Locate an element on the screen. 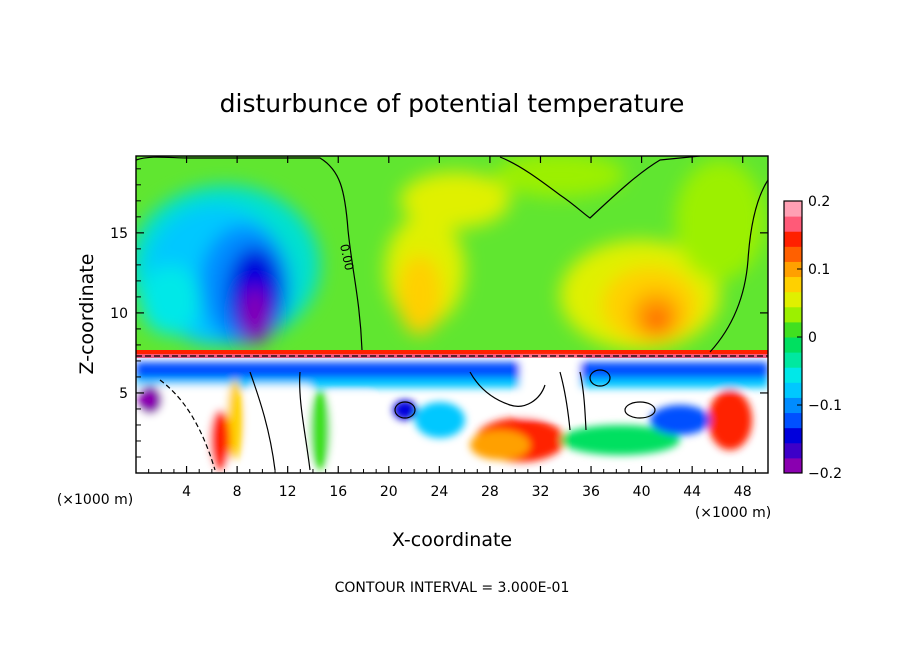 The height and width of the screenshot is (654, 904). y-tick-label: 15 is located at coordinates (119, 234).